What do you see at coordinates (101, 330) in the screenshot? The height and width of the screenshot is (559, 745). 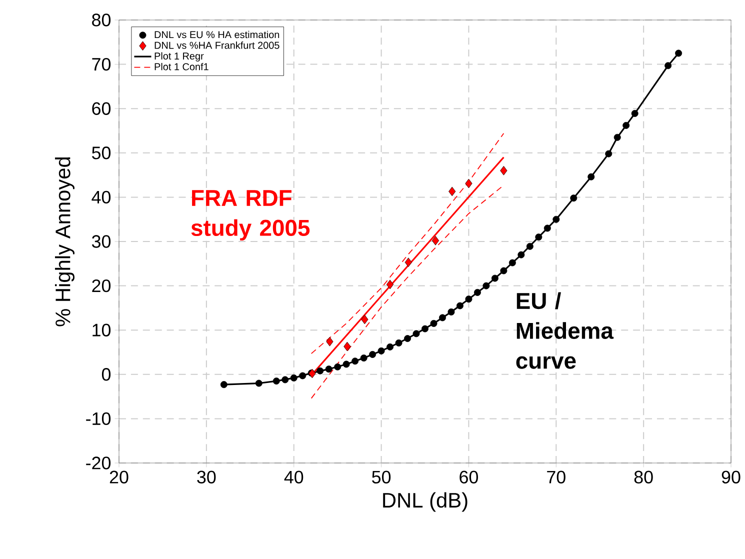 I see `y-tick-label: 10` at bounding box center [101, 330].